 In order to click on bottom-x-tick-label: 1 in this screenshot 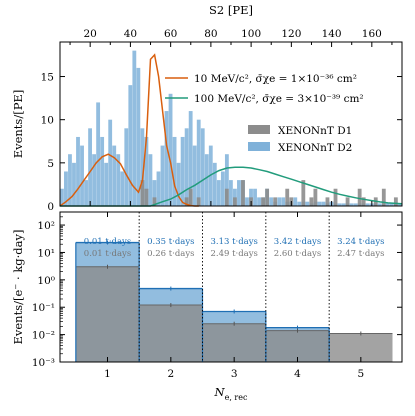, I will do `click(107, 374)`.